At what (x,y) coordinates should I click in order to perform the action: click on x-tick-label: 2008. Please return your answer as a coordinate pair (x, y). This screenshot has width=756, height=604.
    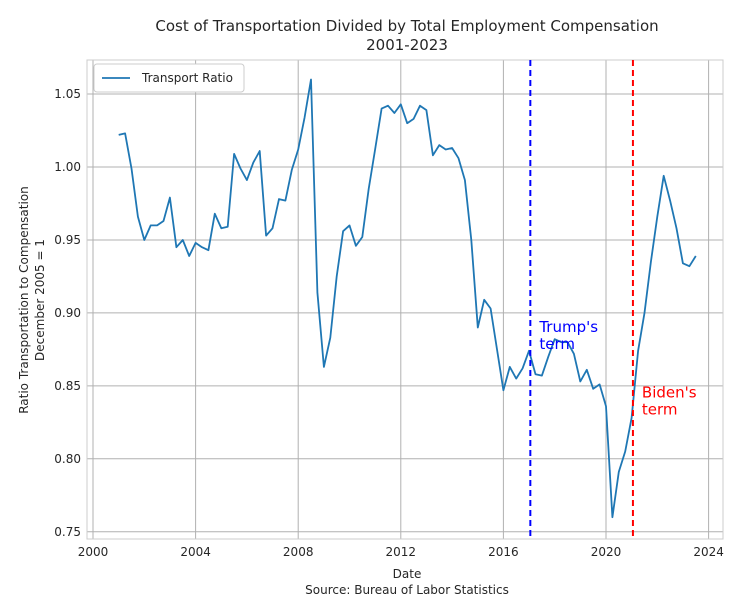
    Looking at the image, I should click on (298, 552).